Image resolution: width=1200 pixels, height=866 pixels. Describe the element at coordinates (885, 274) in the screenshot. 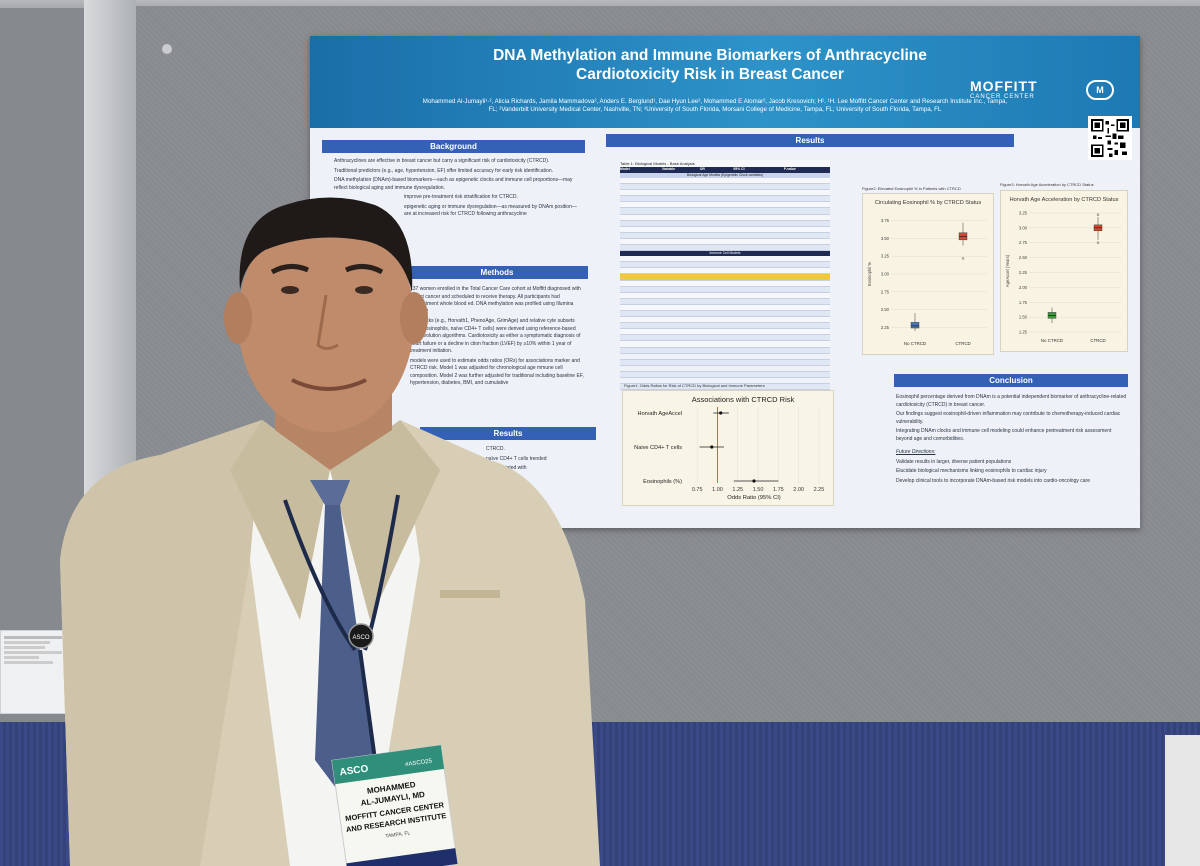

I see `y-tick-label: 3.00` at that location.